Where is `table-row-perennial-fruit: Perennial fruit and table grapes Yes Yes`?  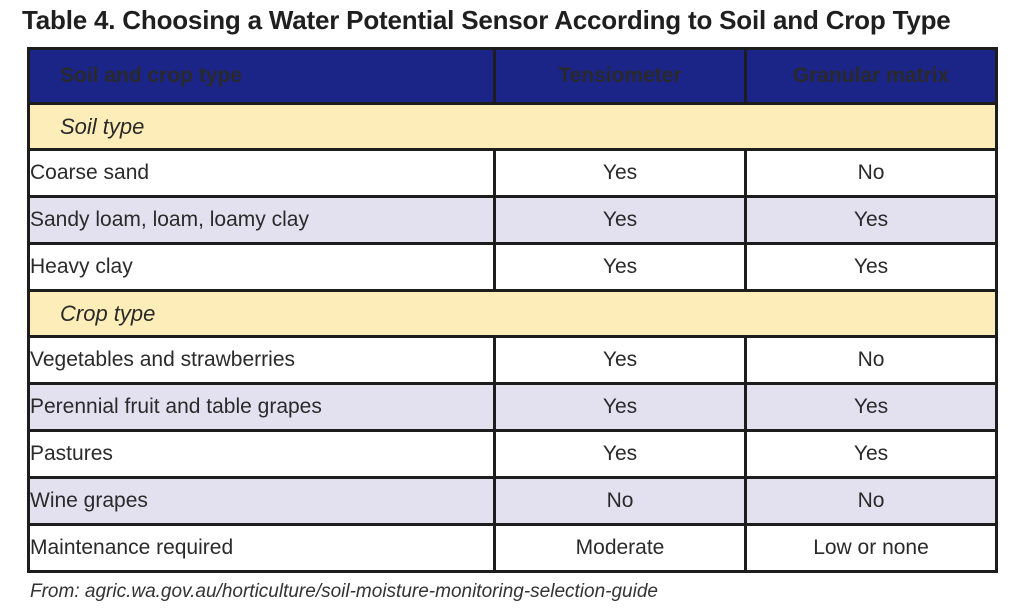 table-row-perennial-fruit: Perennial fruit and table grapes Yes Yes is located at coordinates (512, 407).